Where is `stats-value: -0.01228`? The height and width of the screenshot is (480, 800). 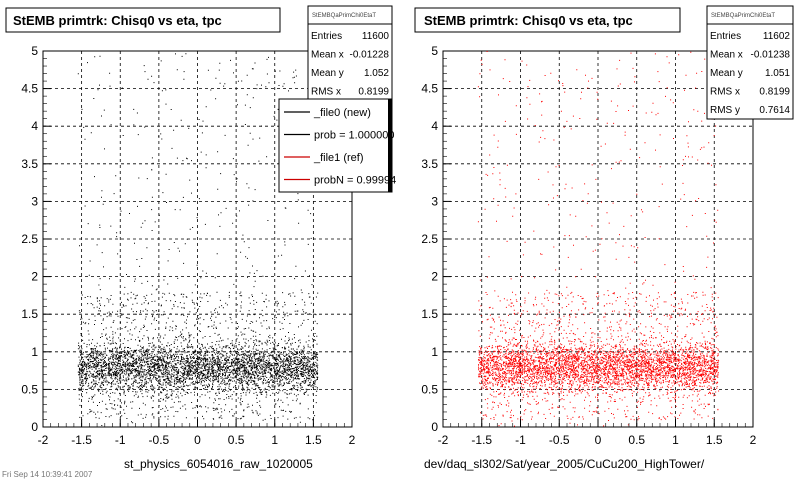 stats-value: -0.01228 is located at coordinates (370, 55).